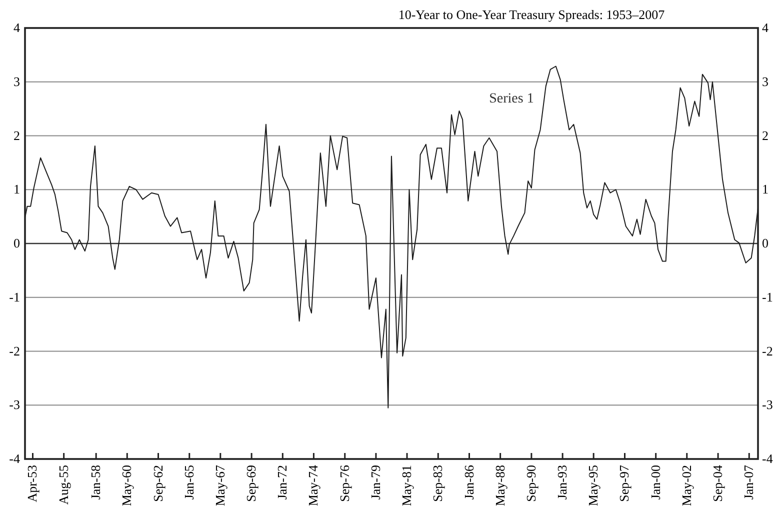  I want to click on x-tick-label: May-60, so click(126, 485).